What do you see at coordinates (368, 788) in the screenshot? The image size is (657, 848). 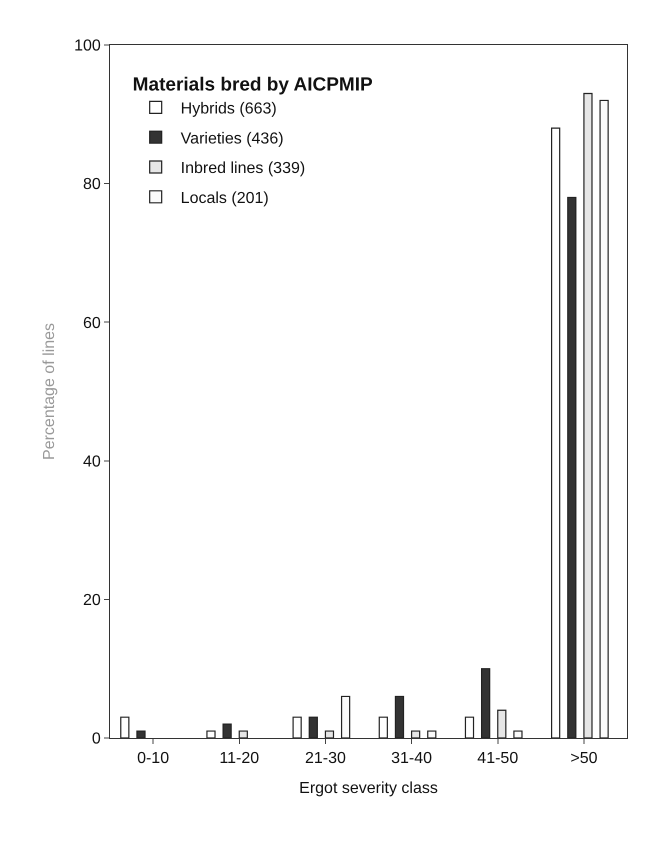 I see `x-axis-title: Ergot severity class` at bounding box center [368, 788].